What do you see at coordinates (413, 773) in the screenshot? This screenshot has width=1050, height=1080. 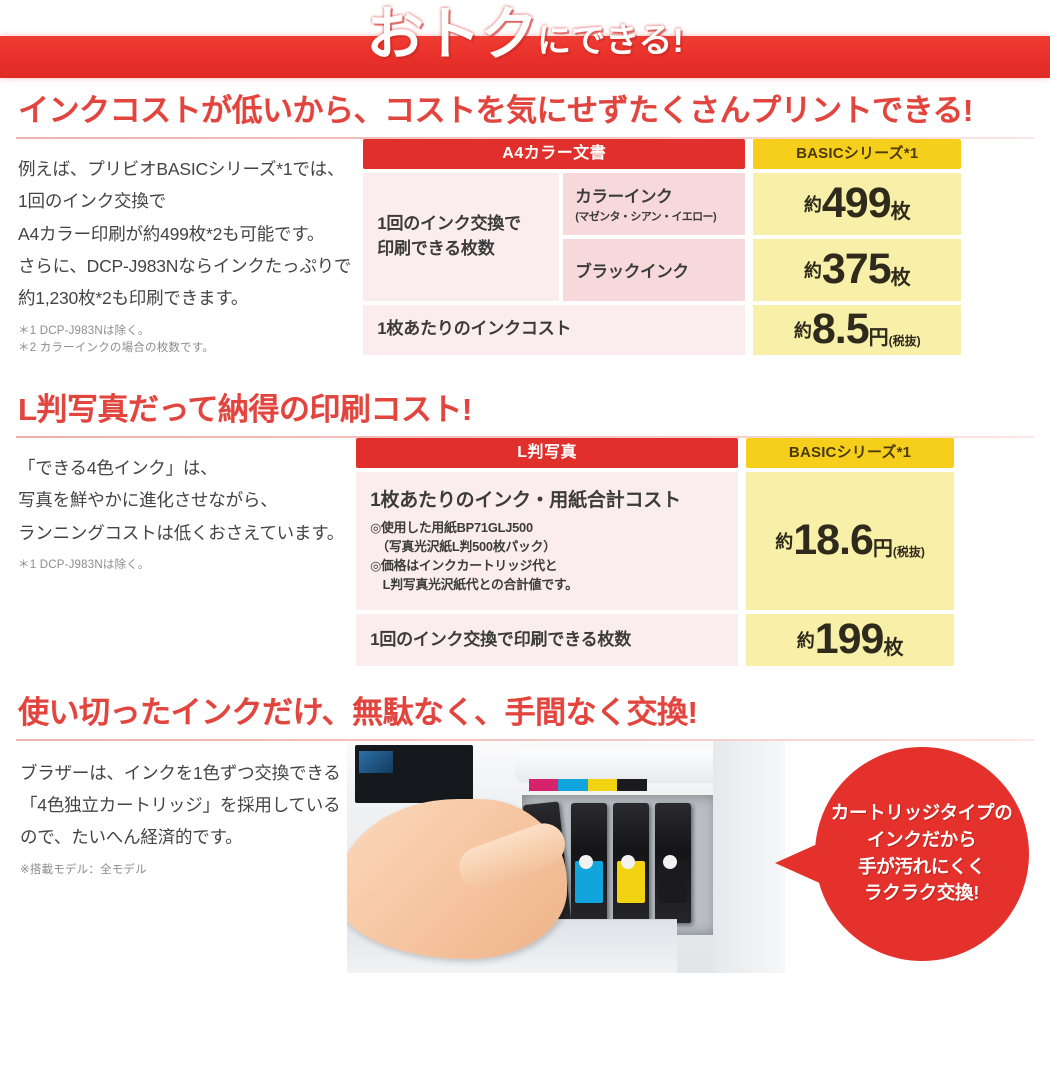 I see `printer-lcd-screen` at bounding box center [413, 773].